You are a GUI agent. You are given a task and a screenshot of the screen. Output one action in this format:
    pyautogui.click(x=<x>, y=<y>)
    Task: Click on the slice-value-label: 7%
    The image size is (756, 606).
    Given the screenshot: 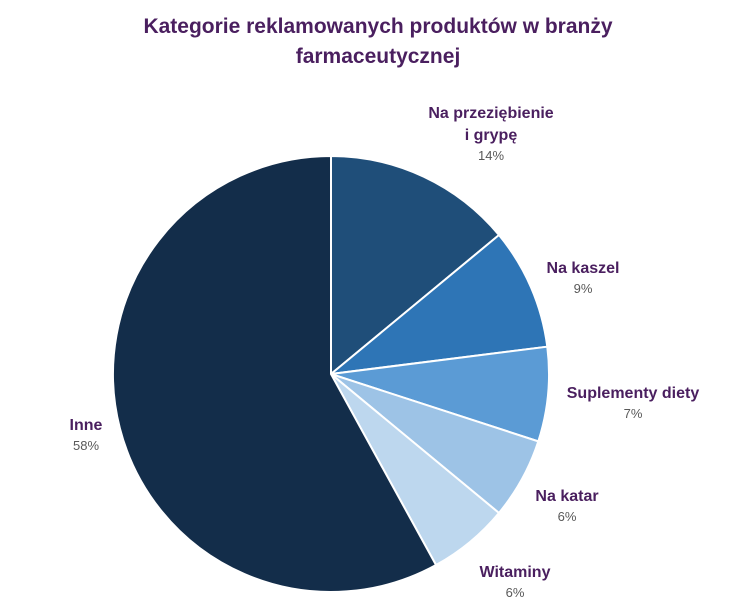 What is the action you would take?
    pyautogui.click(x=633, y=413)
    